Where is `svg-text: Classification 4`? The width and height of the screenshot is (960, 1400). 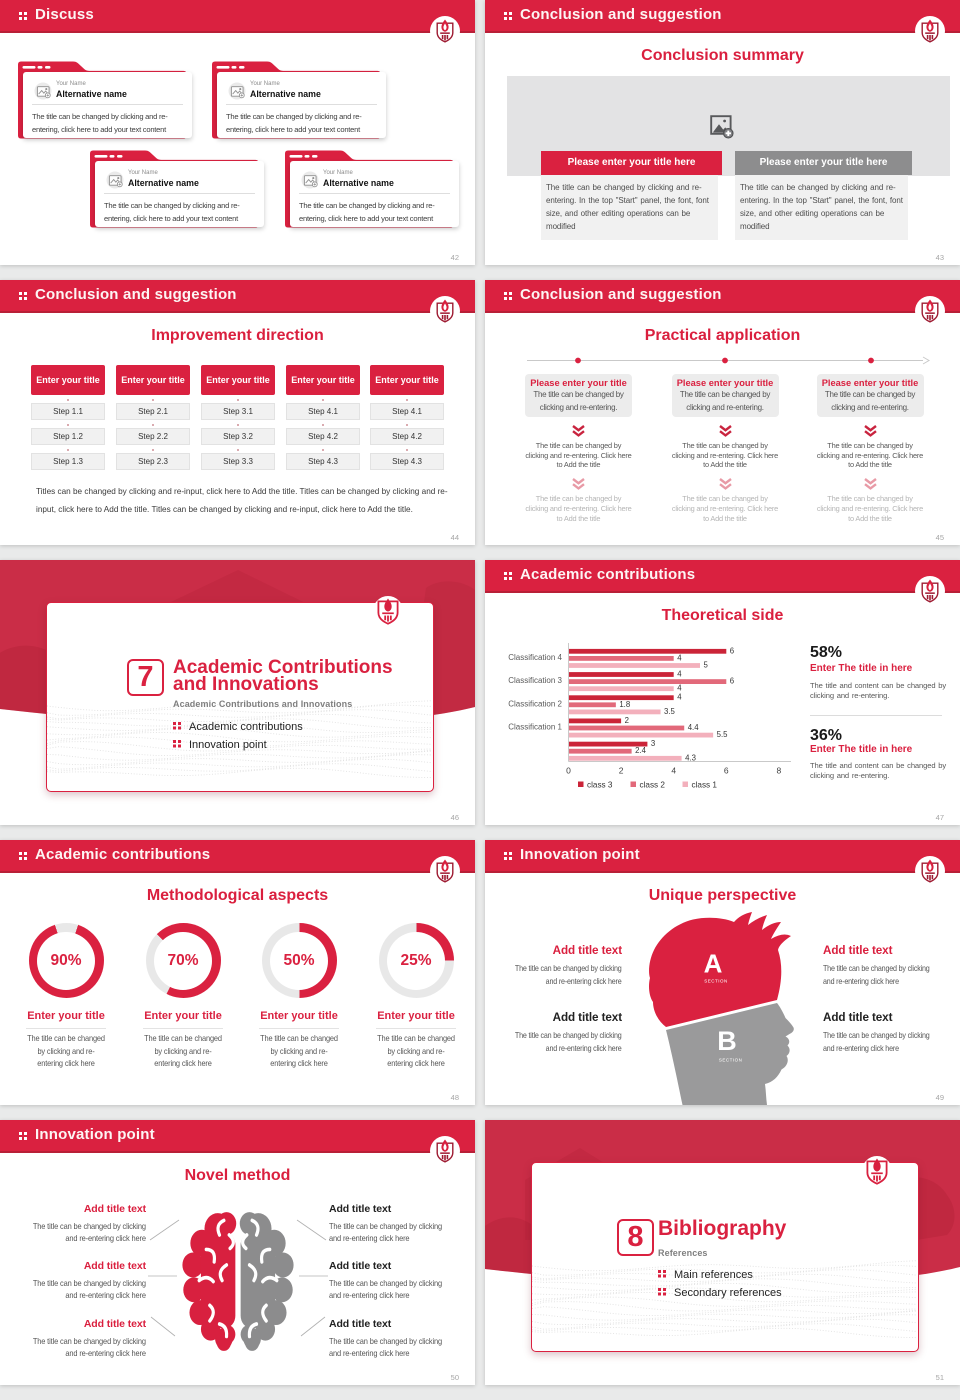
svg-text: Classification 4 is located at coordinates (535, 657).